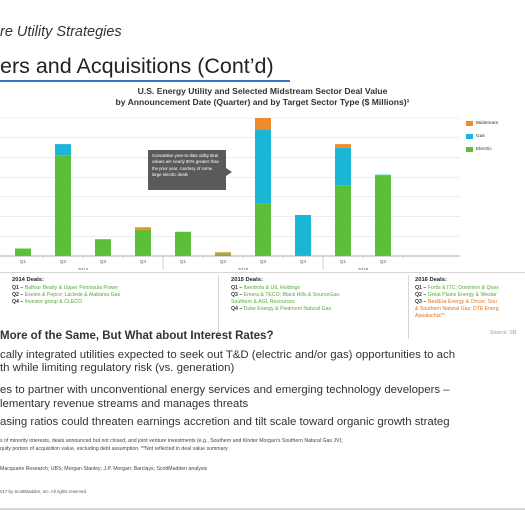 Image resolution: width=525 pixels, height=525 pixels. I want to click on legend-label-midstream: Midstream, so click(487, 123).